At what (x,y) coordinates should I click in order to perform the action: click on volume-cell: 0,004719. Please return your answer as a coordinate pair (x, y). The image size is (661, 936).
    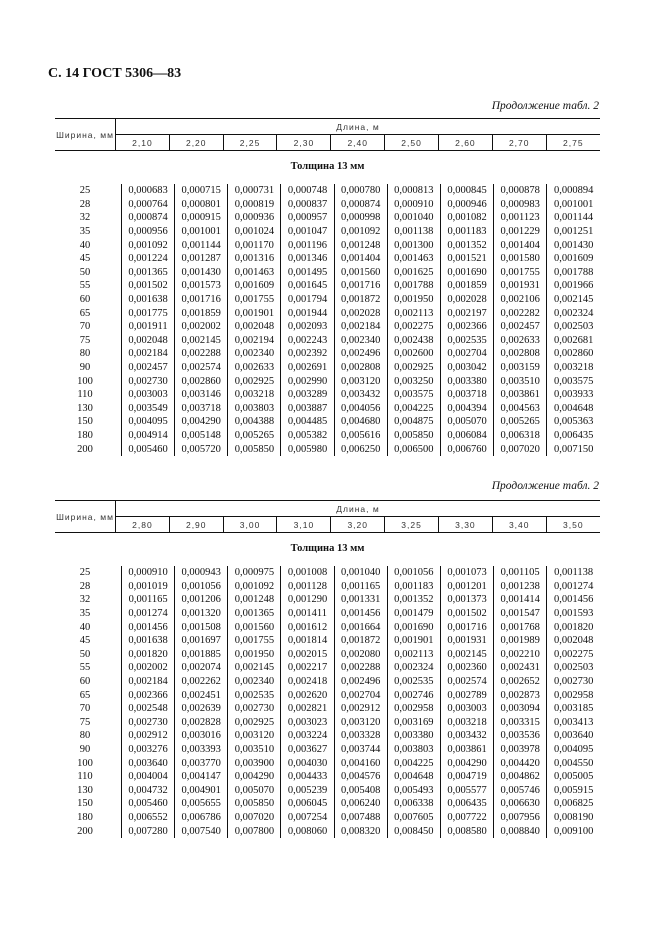
    Looking at the image, I should click on (466, 776).